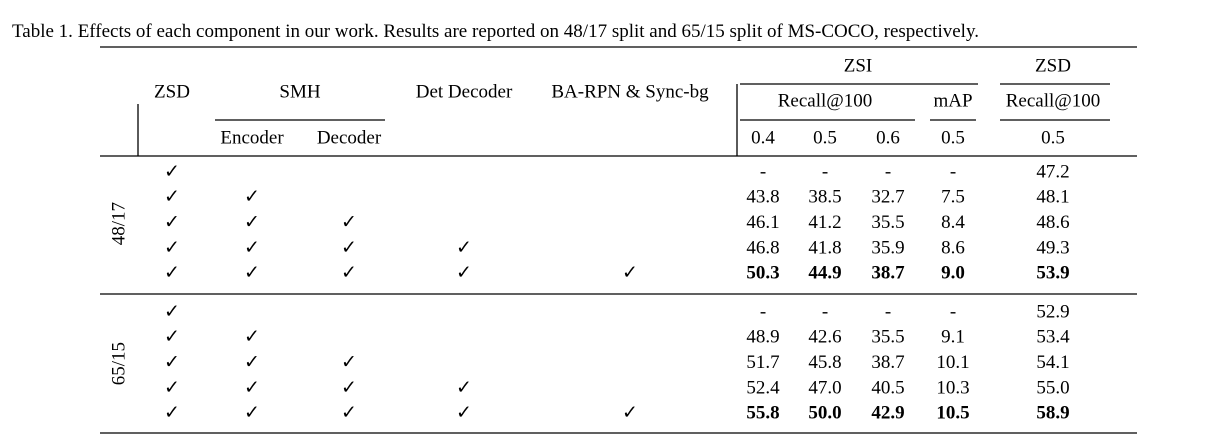  I want to click on header: Det Decoder, so click(464, 91).